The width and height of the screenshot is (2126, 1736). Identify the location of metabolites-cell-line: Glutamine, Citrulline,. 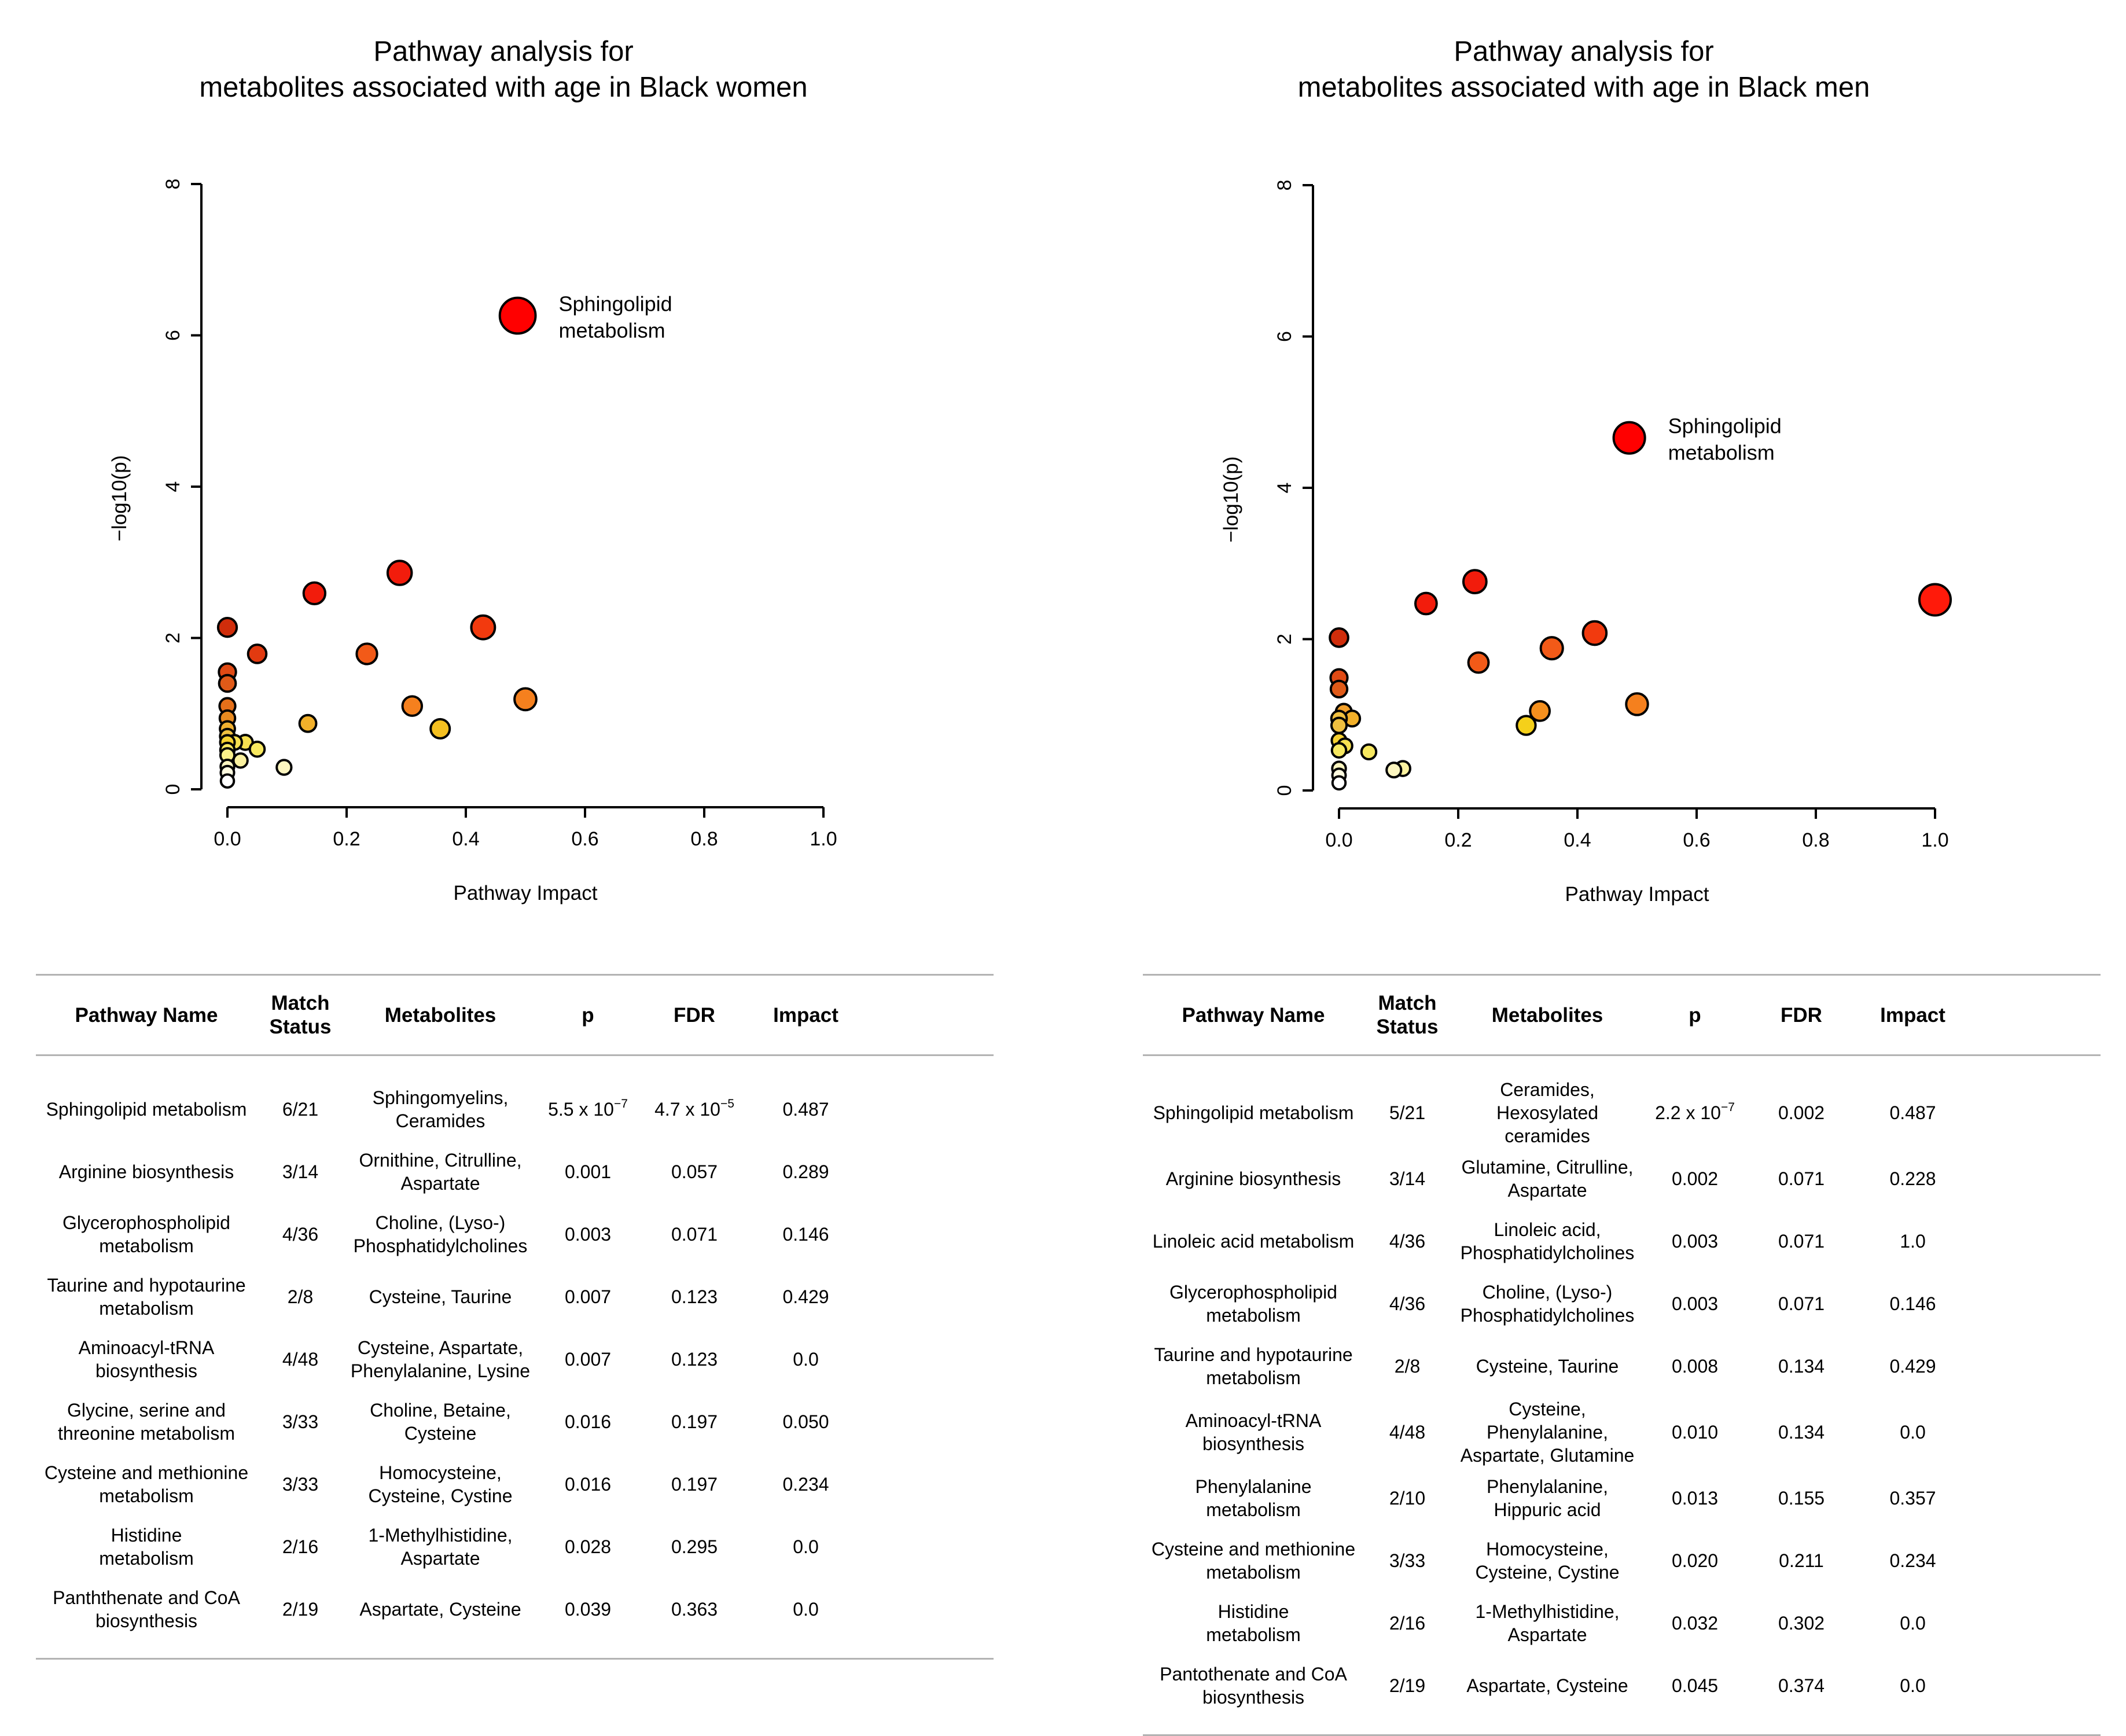
(1547, 1167).